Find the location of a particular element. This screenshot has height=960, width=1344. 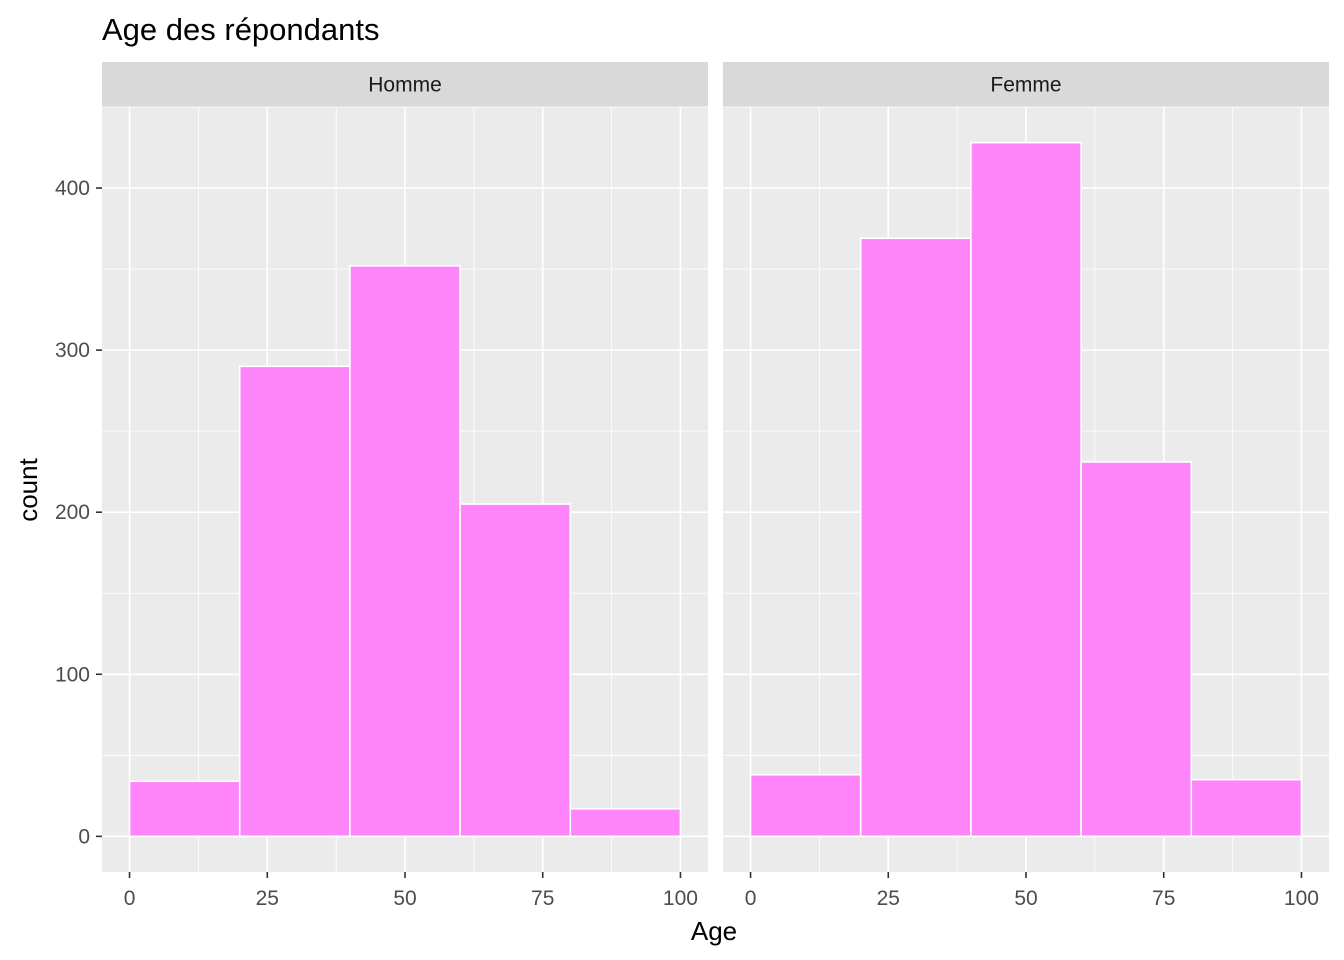

y-tick-label: 400 is located at coordinates (72, 188).